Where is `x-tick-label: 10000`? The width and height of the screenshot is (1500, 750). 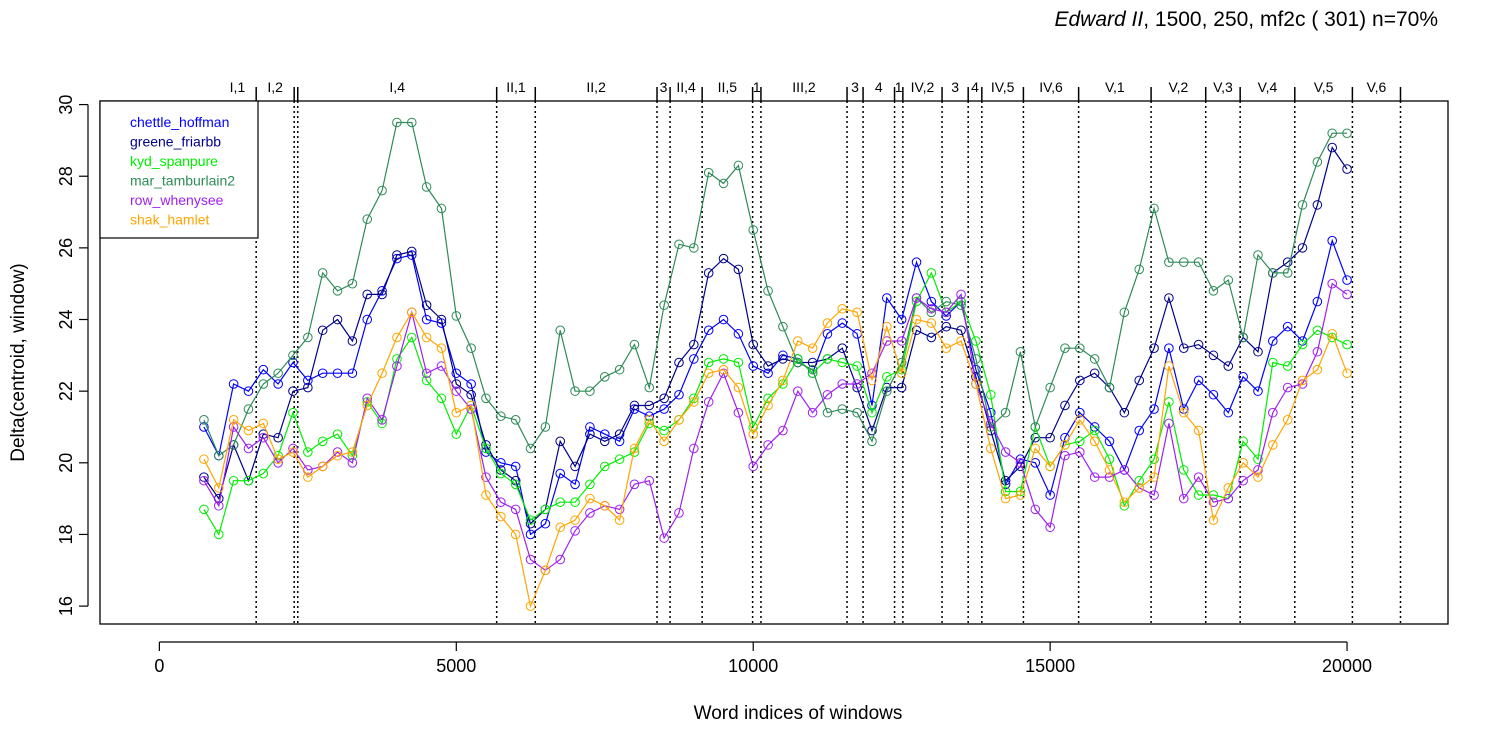 x-tick-label: 10000 is located at coordinates (753, 666).